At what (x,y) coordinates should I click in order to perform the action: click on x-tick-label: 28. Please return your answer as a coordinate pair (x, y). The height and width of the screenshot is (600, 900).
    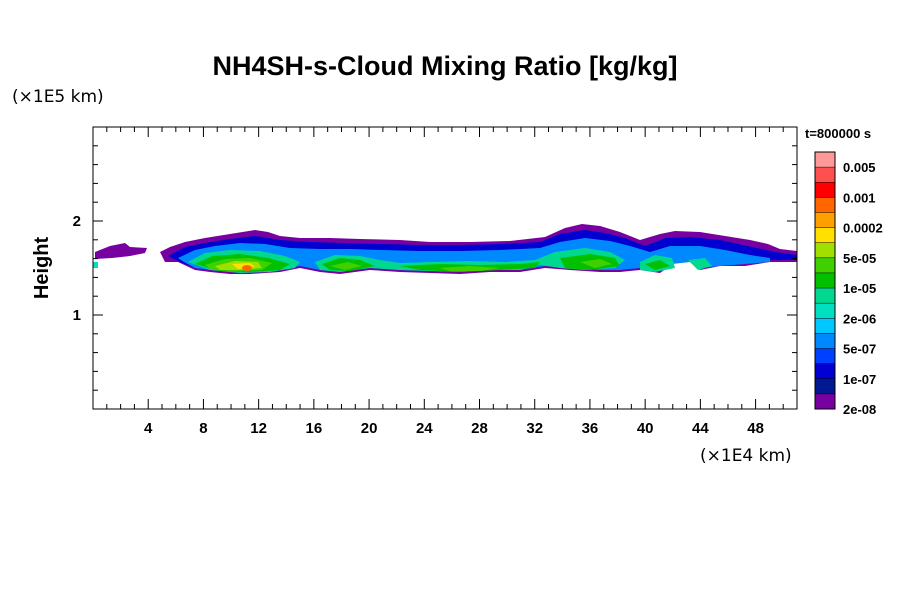
    Looking at the image, I should click on (479, 428).